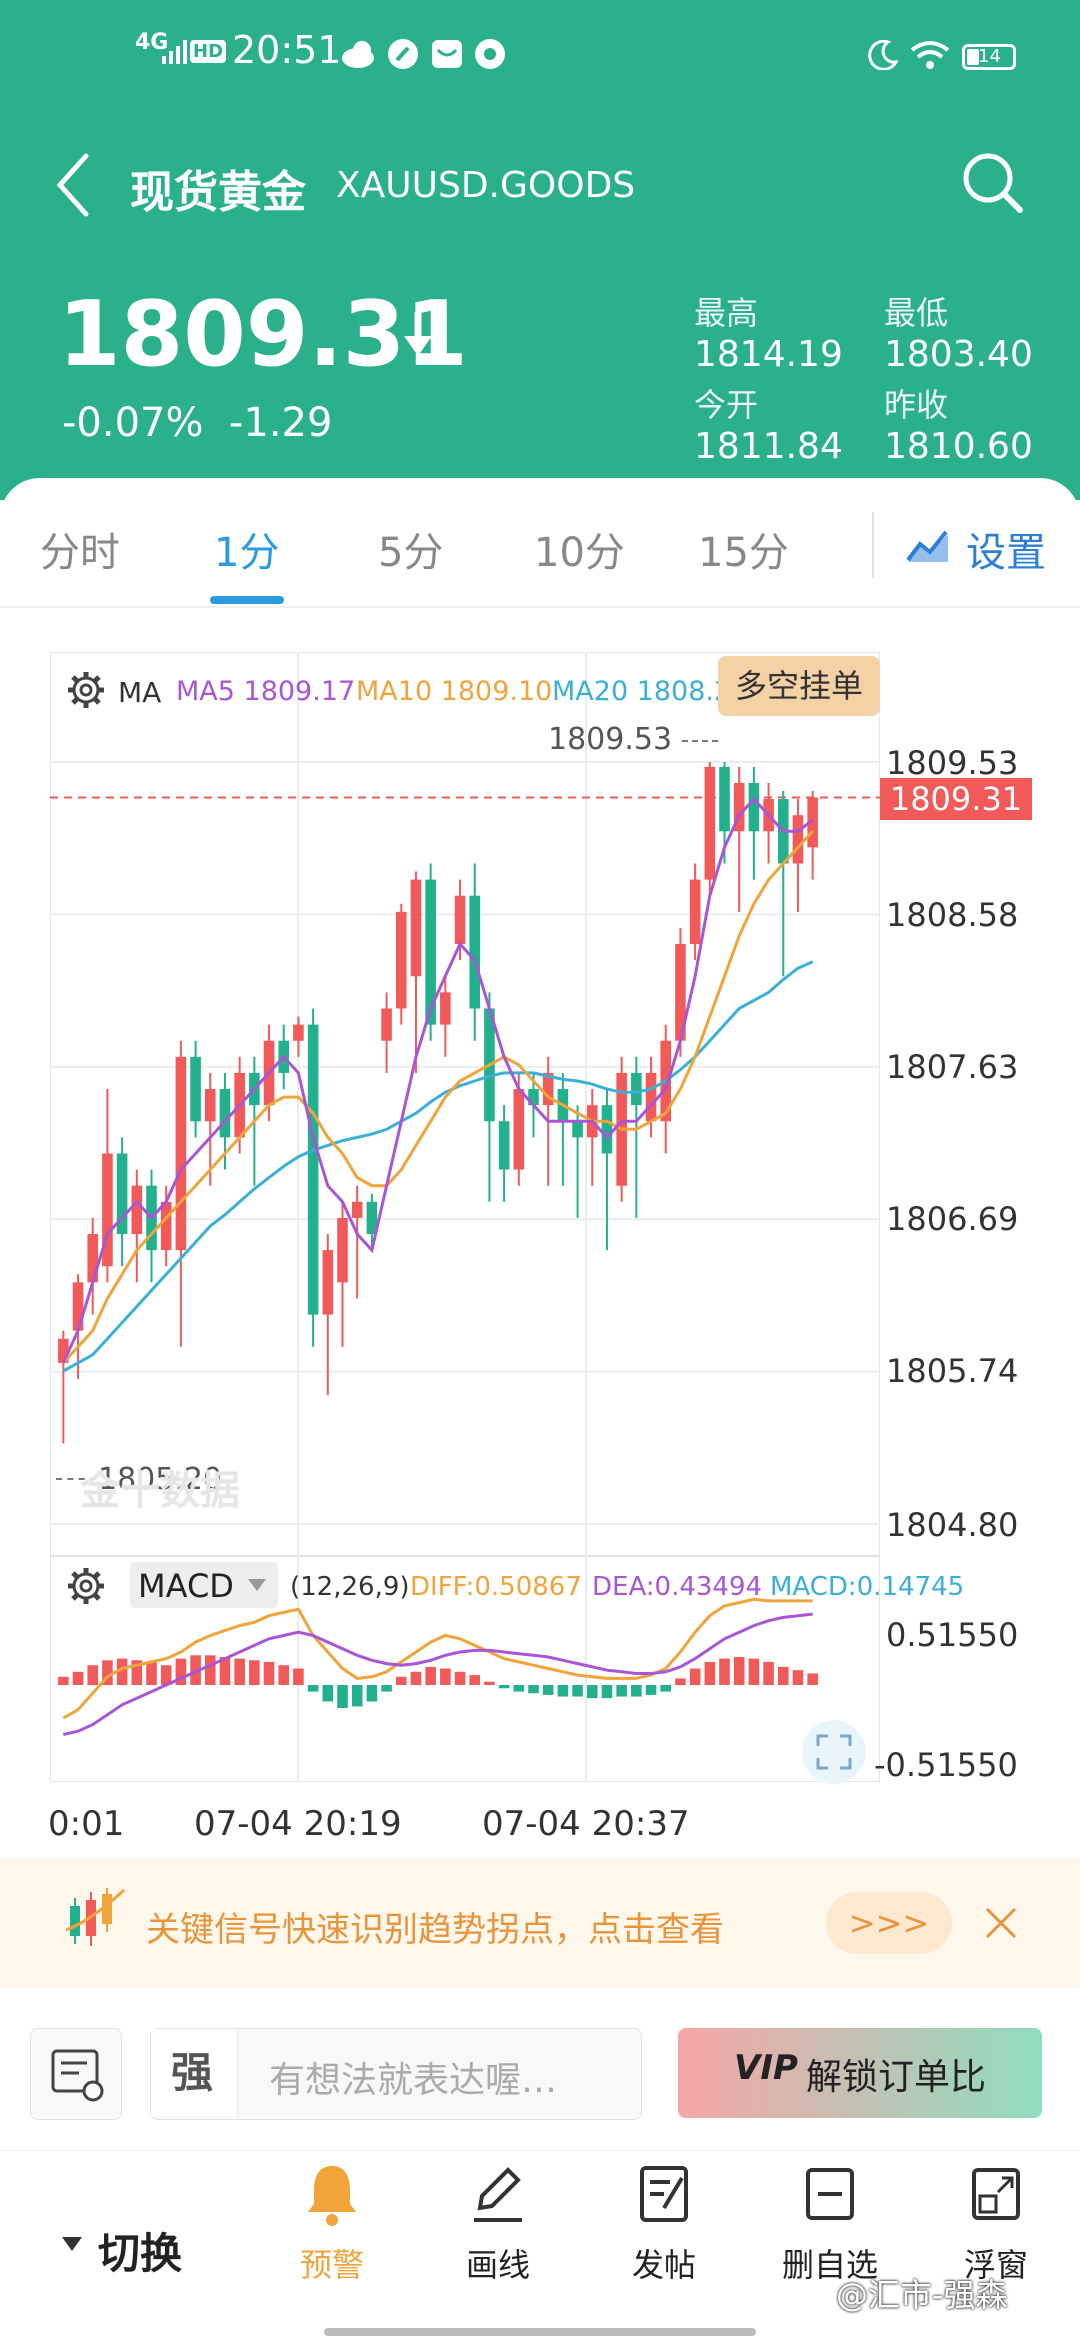  What do you see at coordinates (766, 2068) in the screenshot?
I see `vip-icon: VIP` at bounding box center [766, 2068].